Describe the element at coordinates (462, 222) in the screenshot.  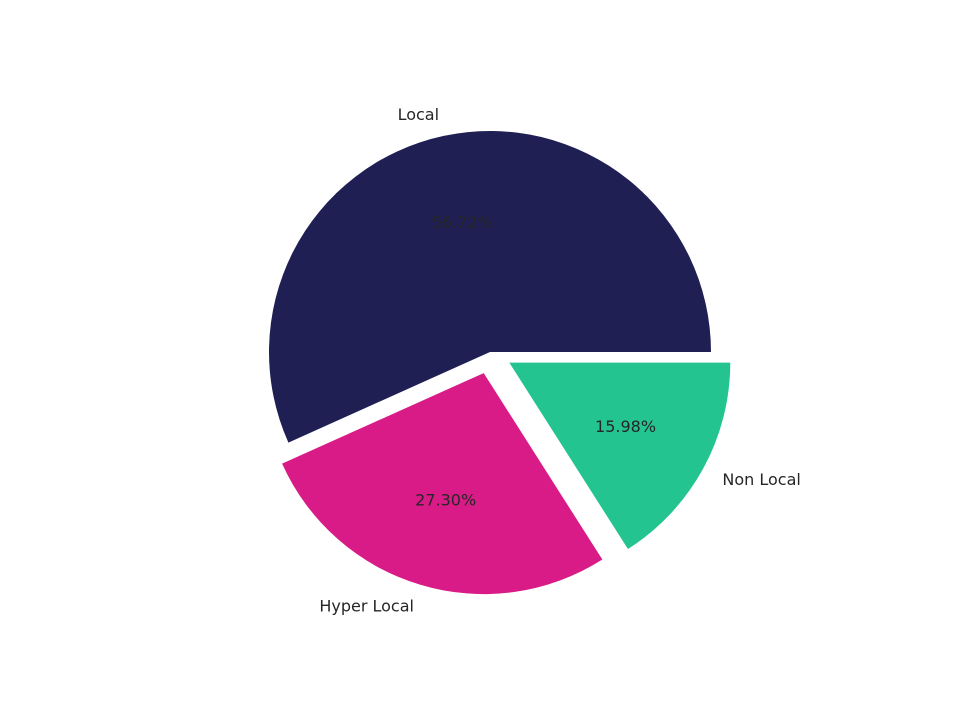
I see `pct-label-local: 56.72%` at that location.